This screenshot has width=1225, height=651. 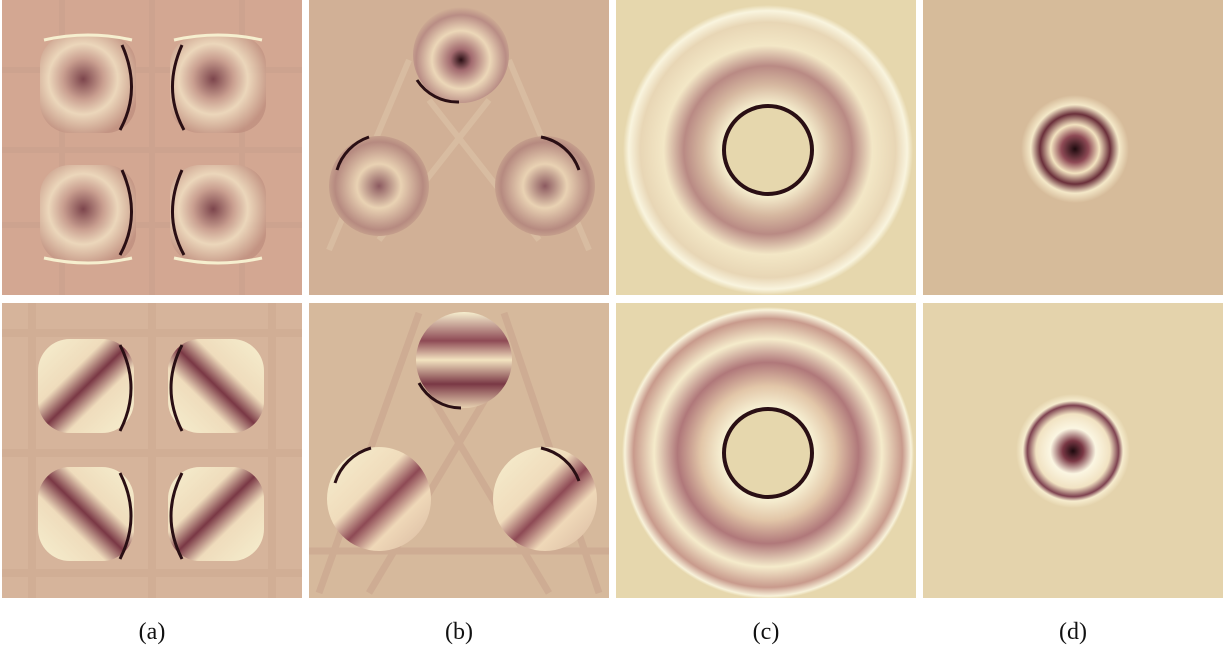 I want to click on panel-a-top, so click(x=152, y=147).